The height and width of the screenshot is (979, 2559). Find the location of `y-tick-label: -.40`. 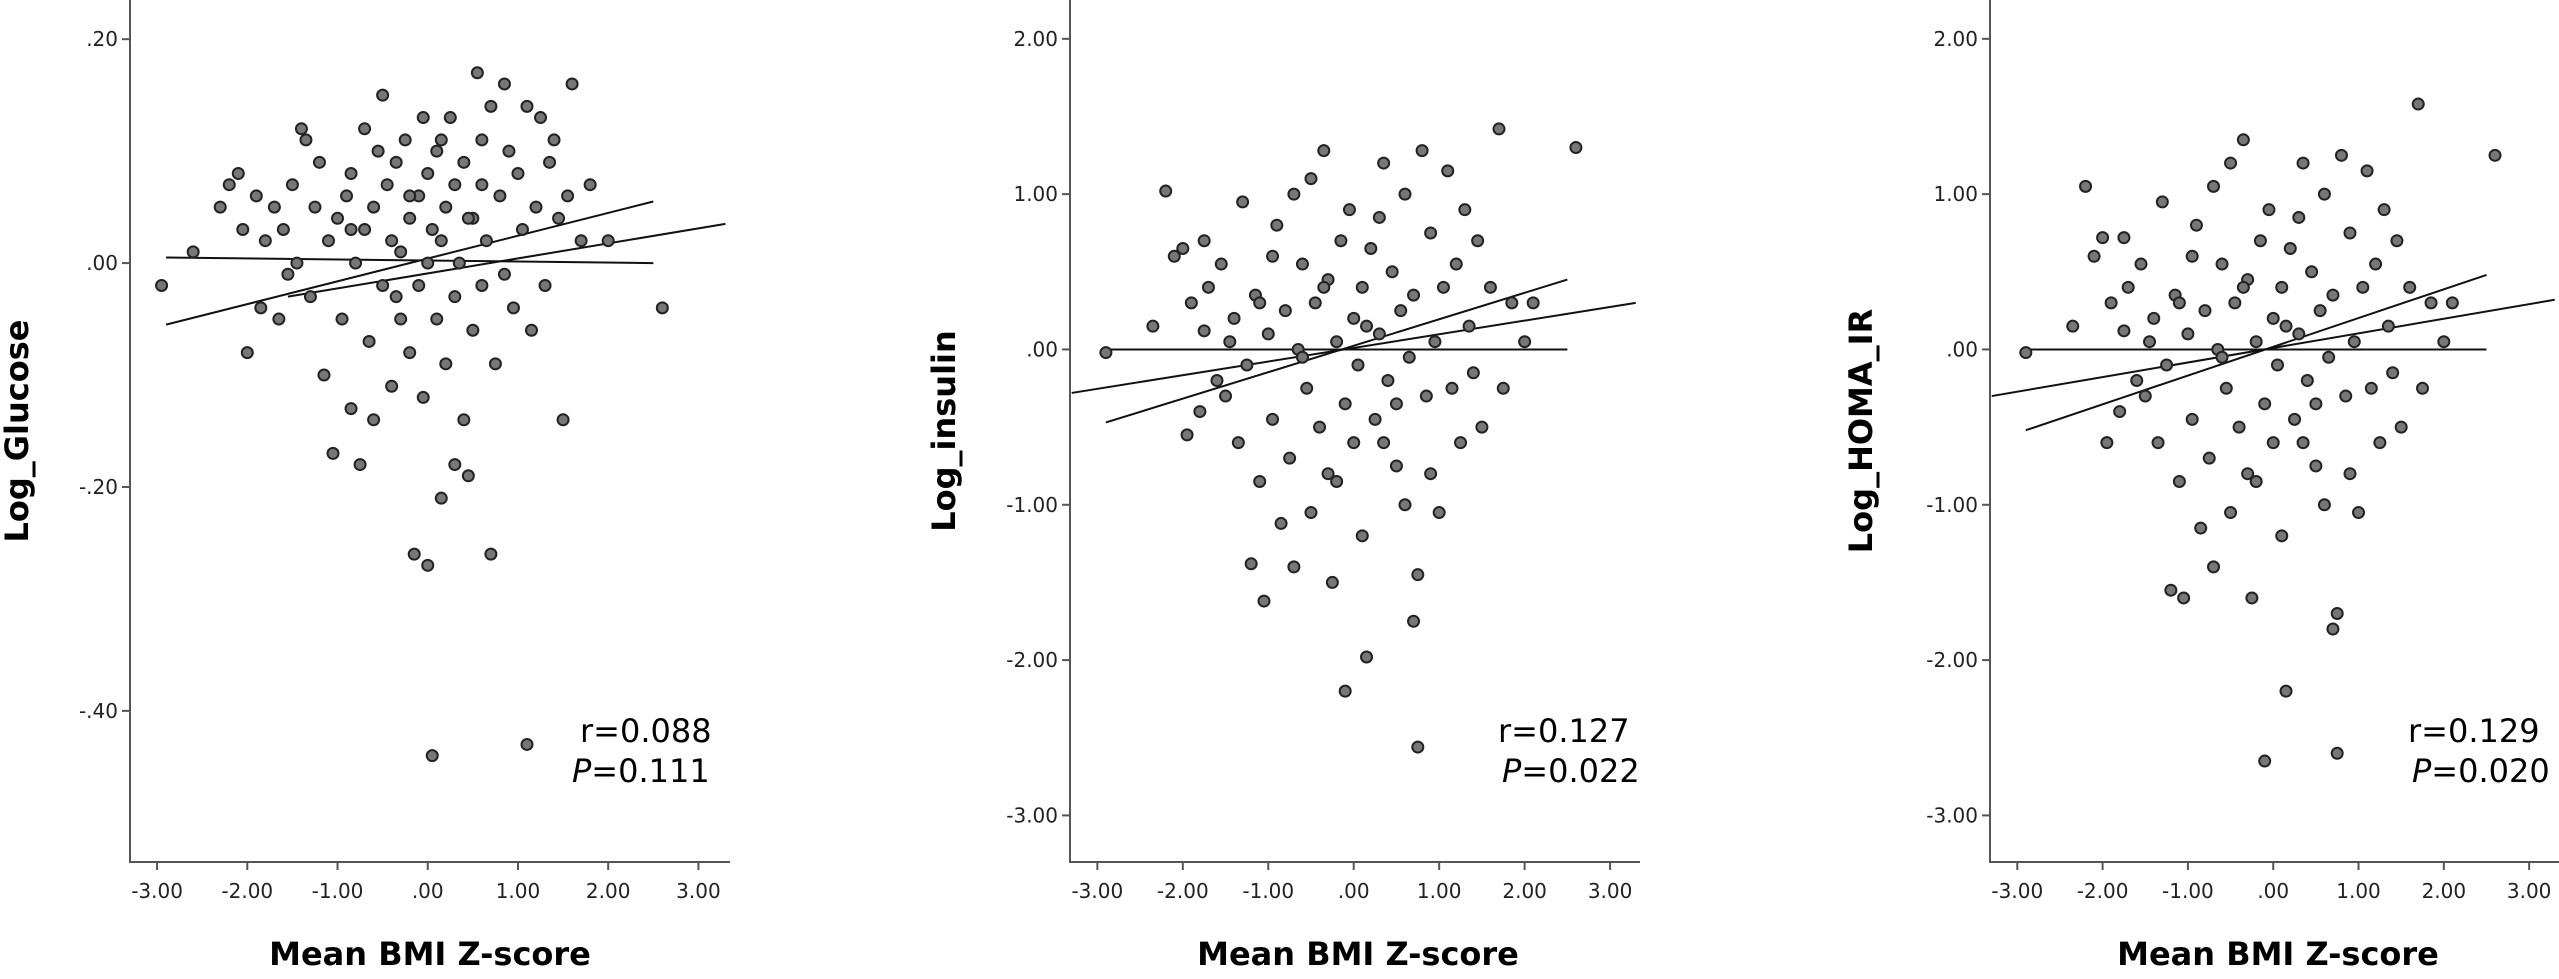

y-tick-label: -.40 is located at coordinates (98, 711).